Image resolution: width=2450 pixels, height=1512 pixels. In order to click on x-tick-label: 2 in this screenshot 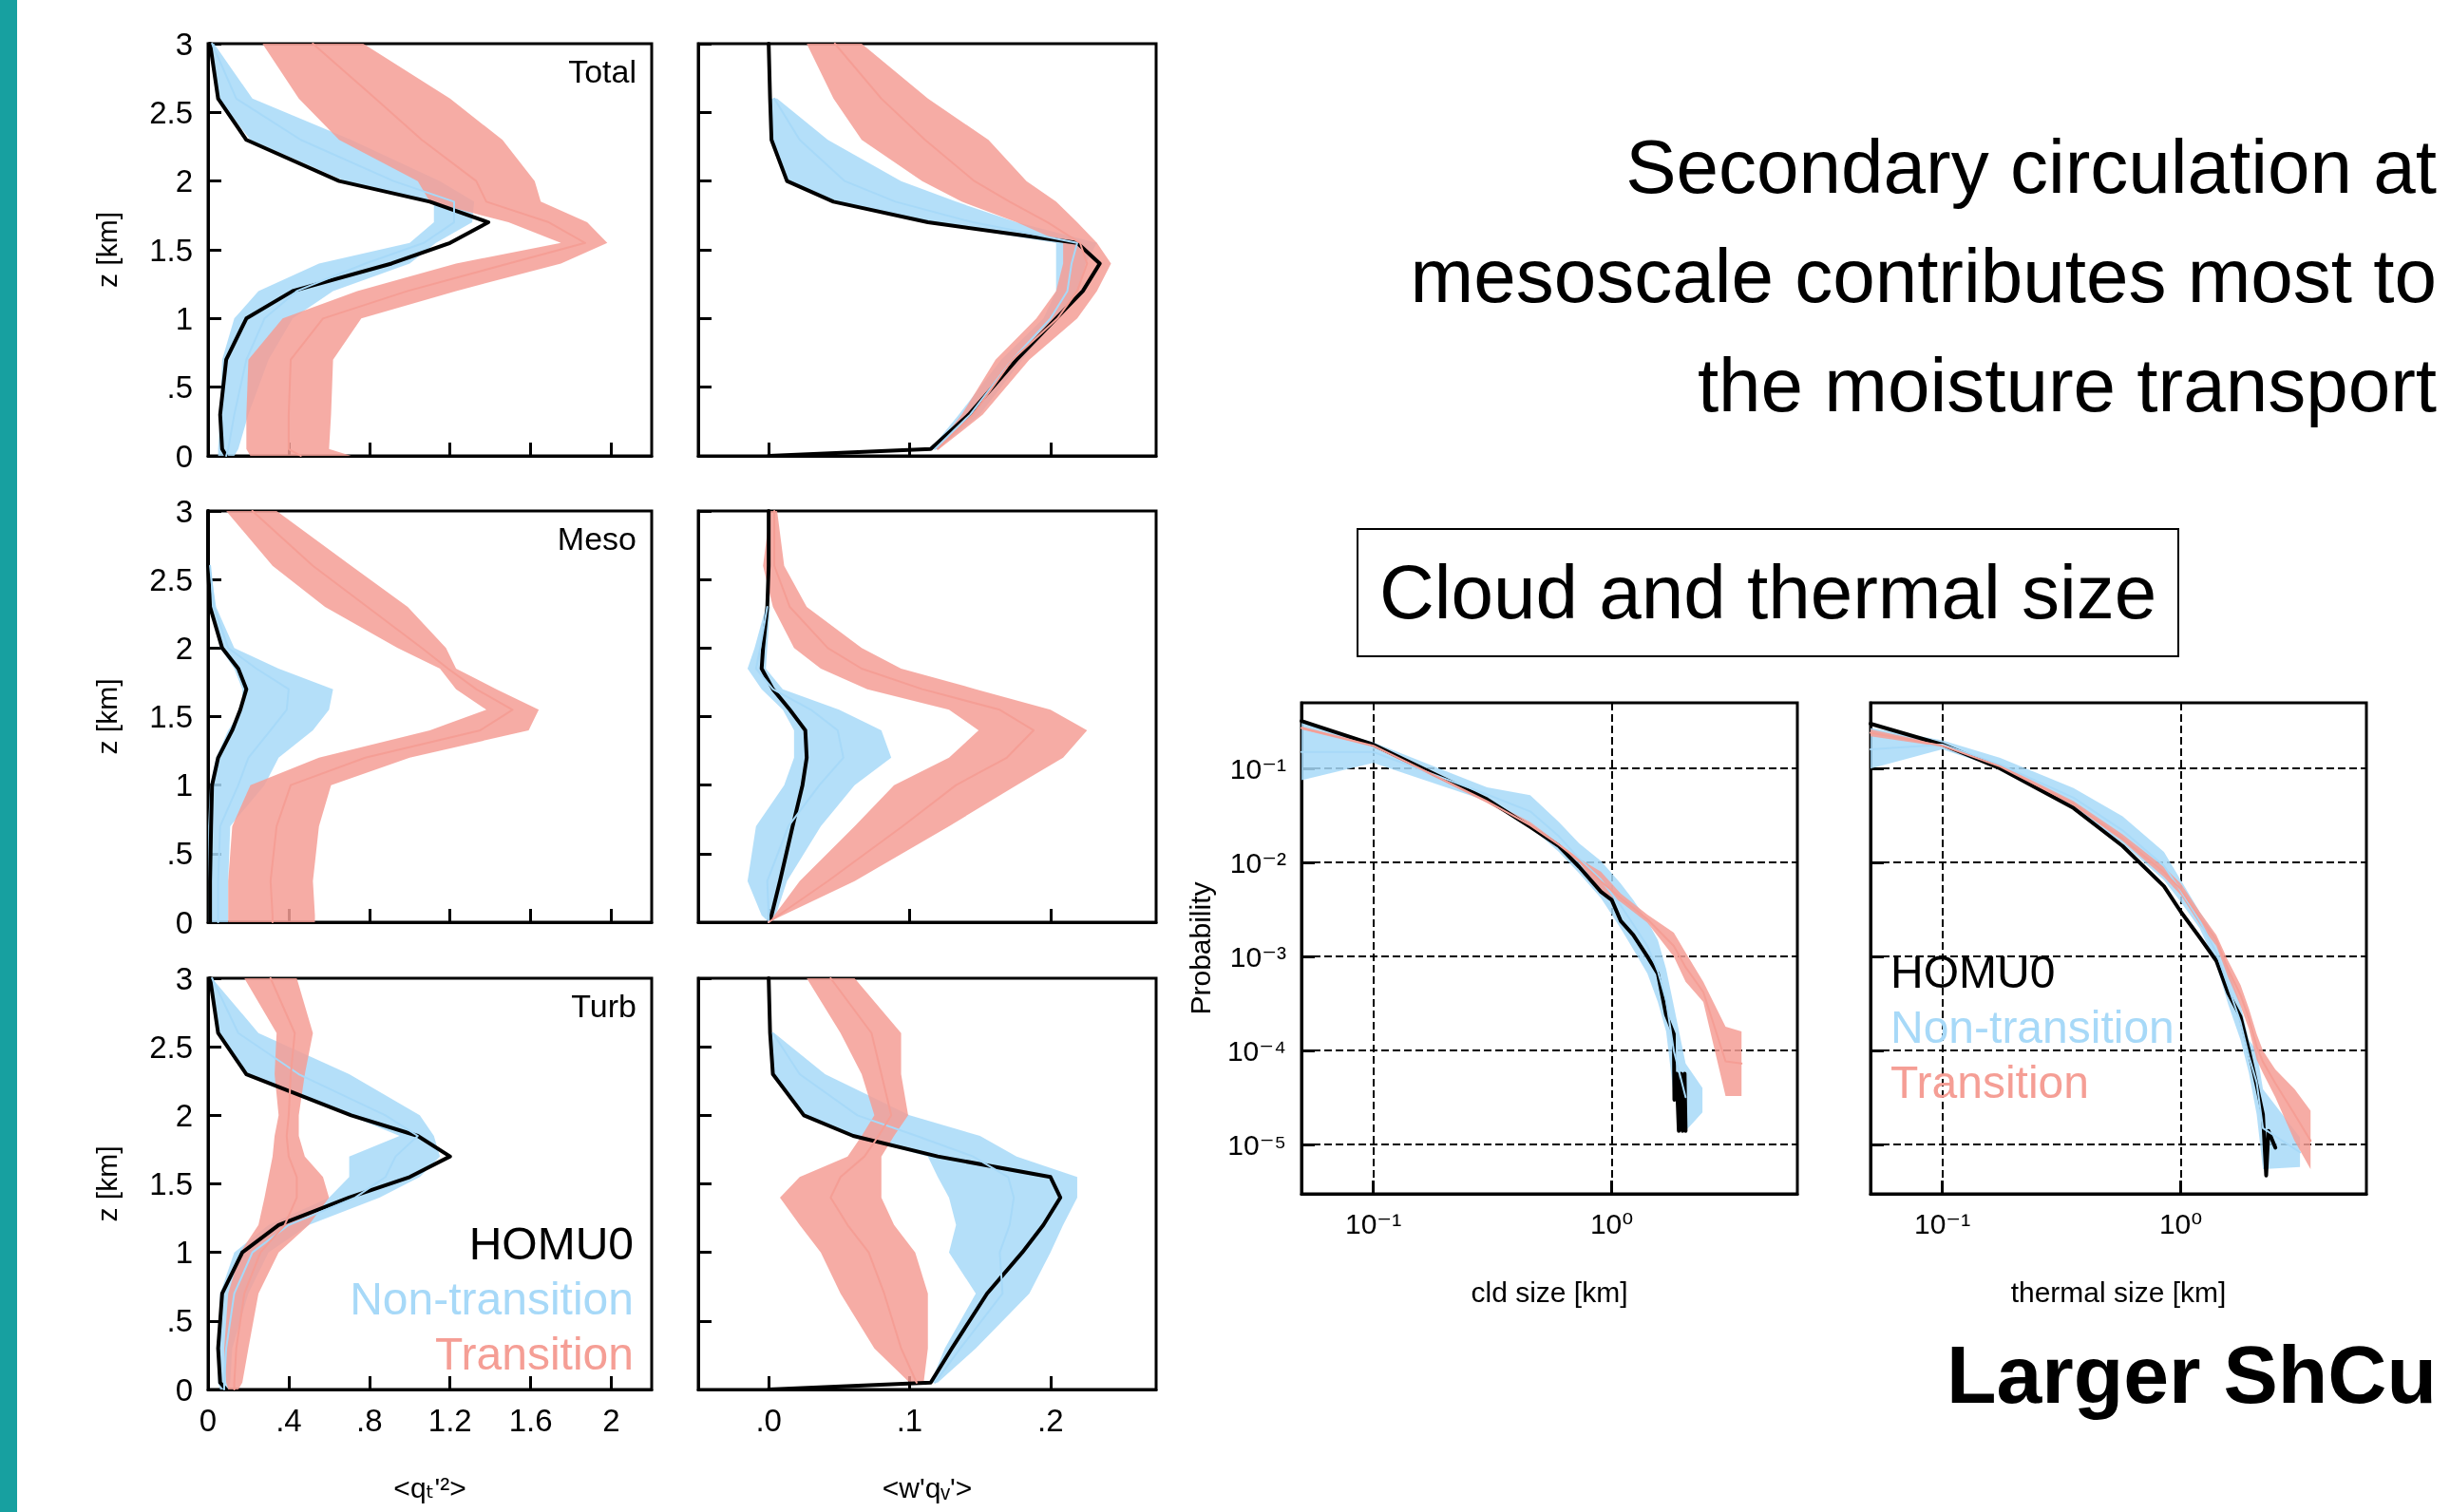, I will do `click(611, 1421)`.